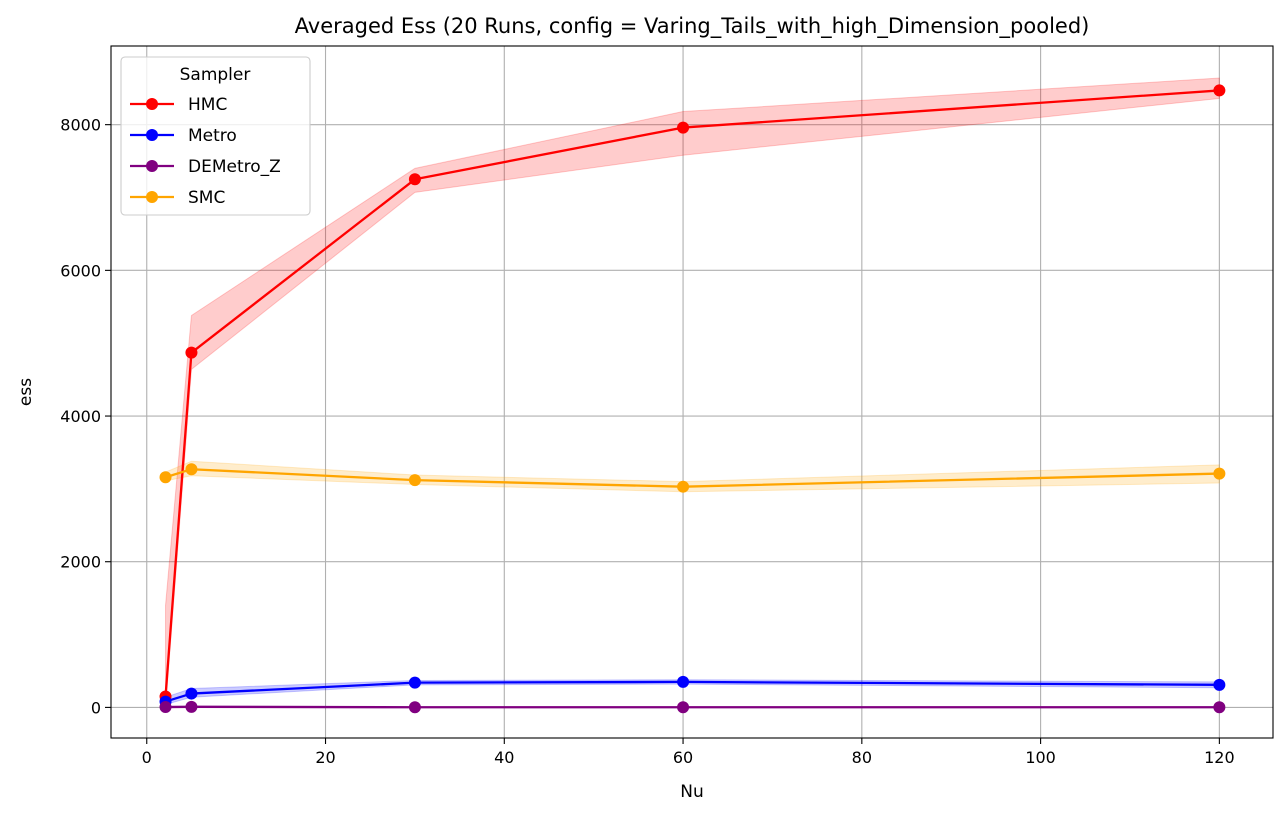 The width and height of the screenshot is (1288, 817). Describe the element at coordinates (80, 416) in the screenshot. I see `y-tick-label: 4000` at that location.